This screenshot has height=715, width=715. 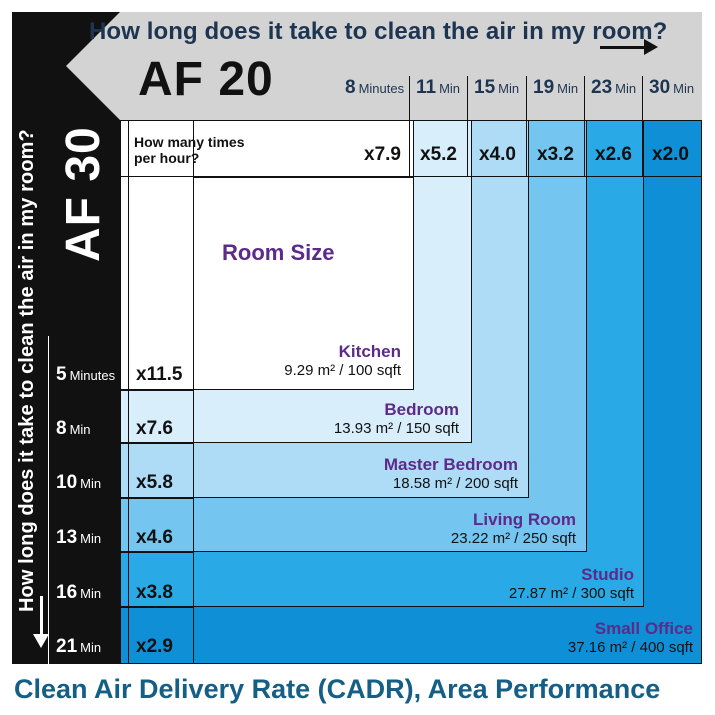 I want to click on per-hour-label: How many times per hour?, so click(x=189, y=150).